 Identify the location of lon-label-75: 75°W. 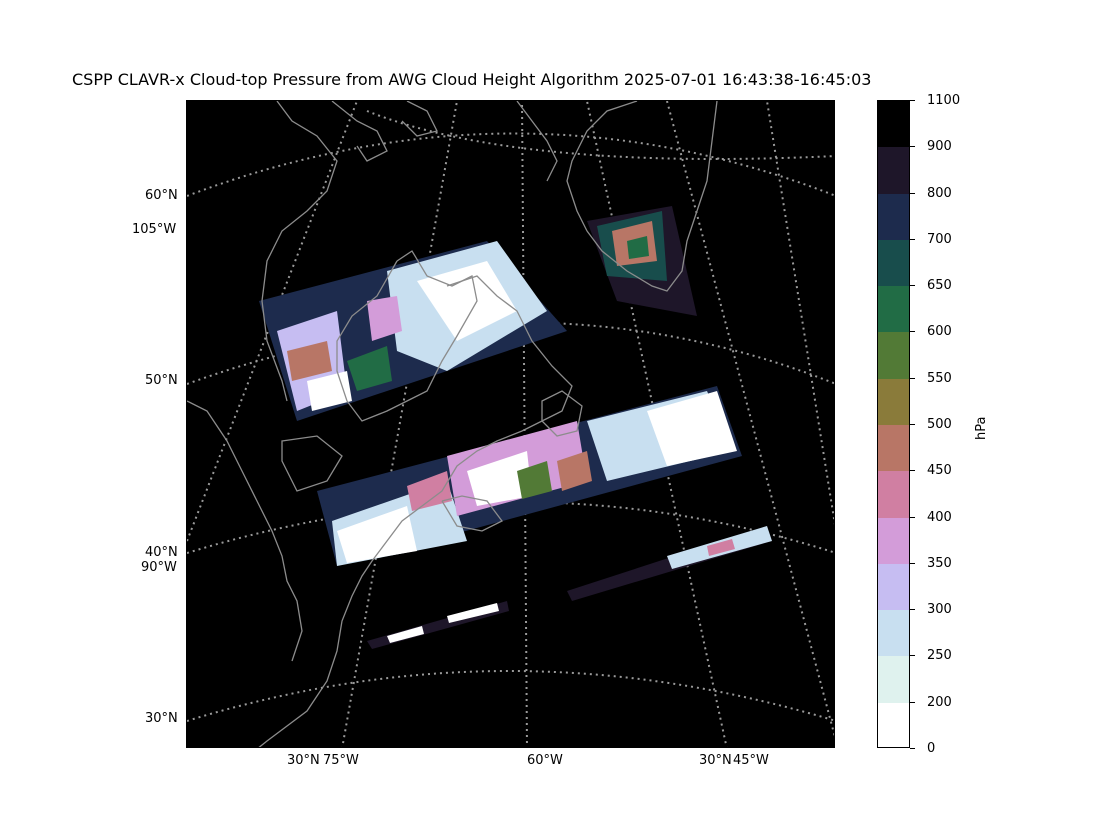
(341, 760).